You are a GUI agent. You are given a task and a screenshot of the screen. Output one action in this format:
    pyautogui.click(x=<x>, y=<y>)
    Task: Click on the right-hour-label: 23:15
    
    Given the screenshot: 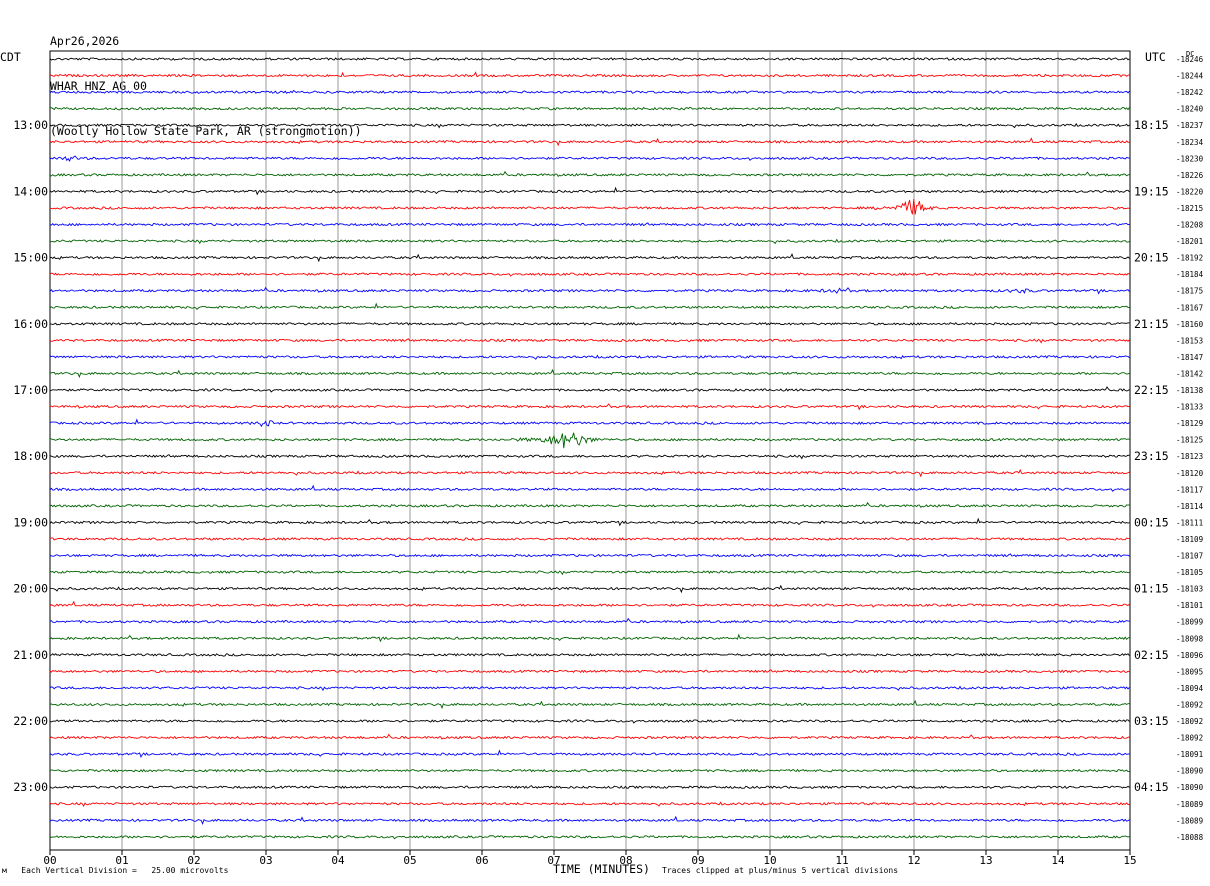 What is the action you would take?
    pyautogui.click(x=1151, y=456)
    